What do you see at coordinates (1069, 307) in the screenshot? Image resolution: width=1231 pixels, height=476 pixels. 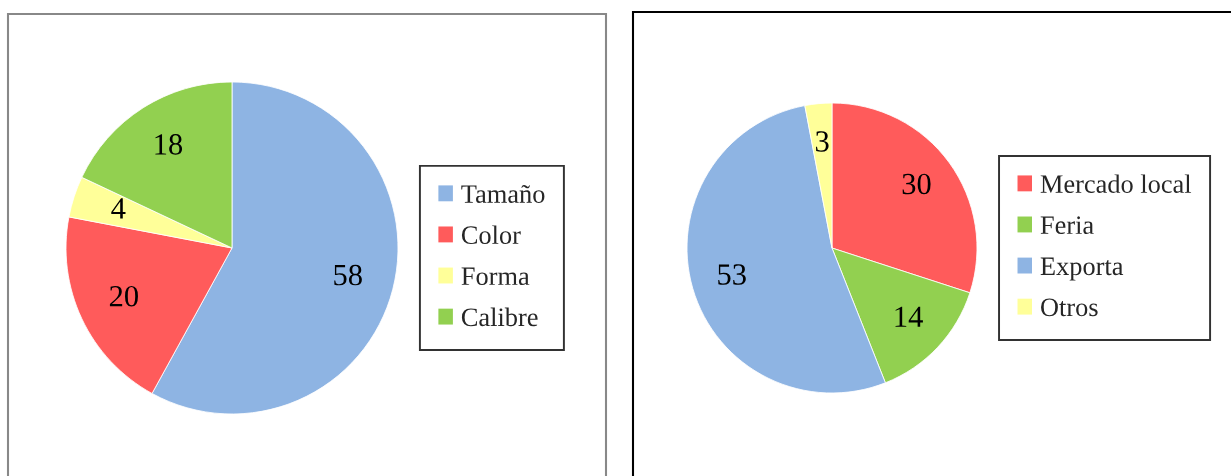 I see `legend-label: Otros` at bounding box center [1069, 307].